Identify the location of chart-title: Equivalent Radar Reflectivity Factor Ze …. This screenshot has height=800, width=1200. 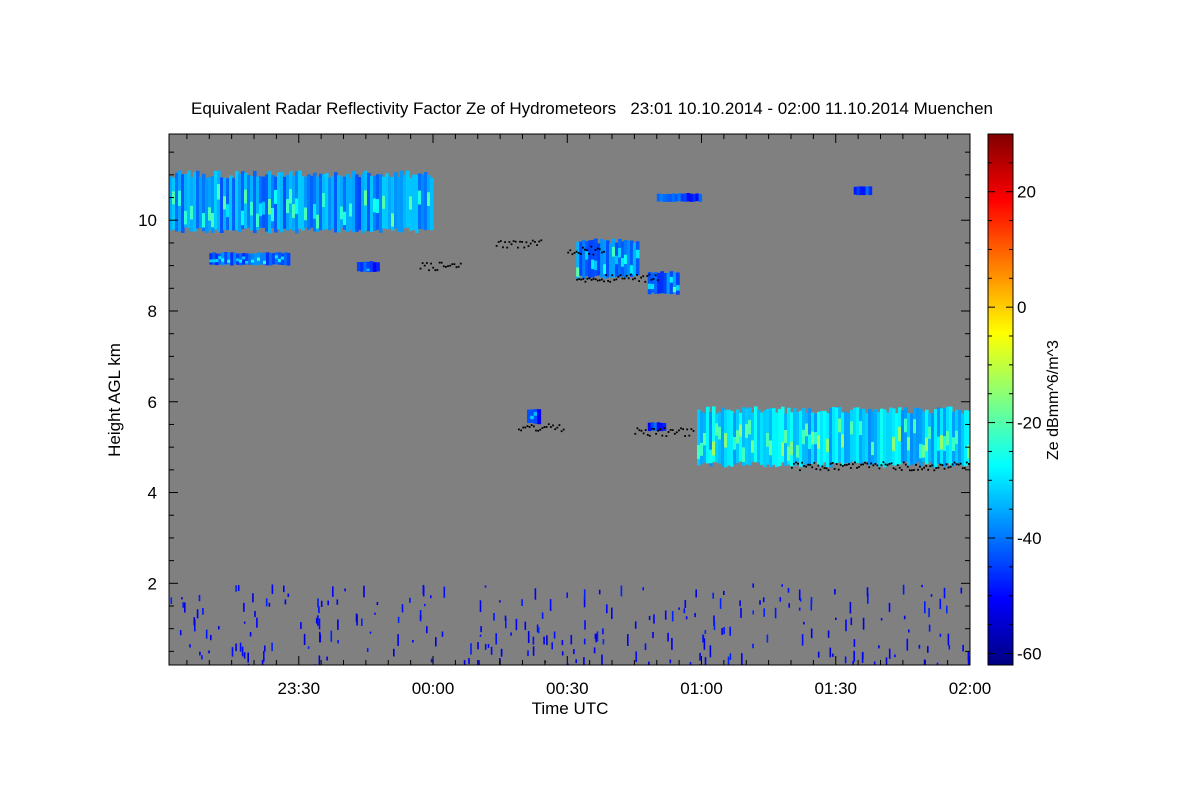
(592, 108).